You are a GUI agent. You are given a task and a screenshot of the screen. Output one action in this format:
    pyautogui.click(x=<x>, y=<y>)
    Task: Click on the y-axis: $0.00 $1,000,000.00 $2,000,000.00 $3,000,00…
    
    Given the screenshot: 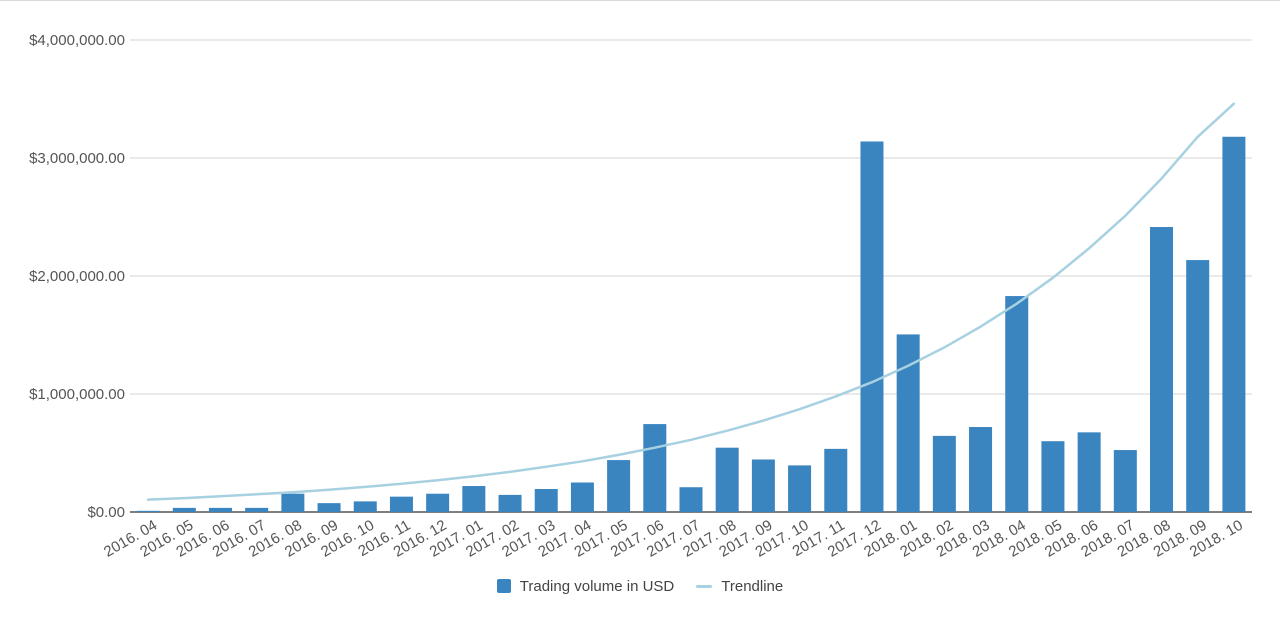 What is the action you would take?
    pyautogui.click(x=77, y=276)
    